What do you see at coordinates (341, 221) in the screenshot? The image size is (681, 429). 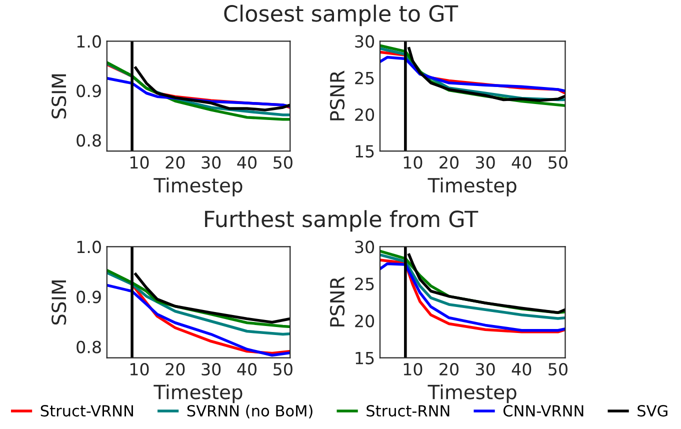 I see `text: Furthest sample from GT` at bounding box center [341, 221].